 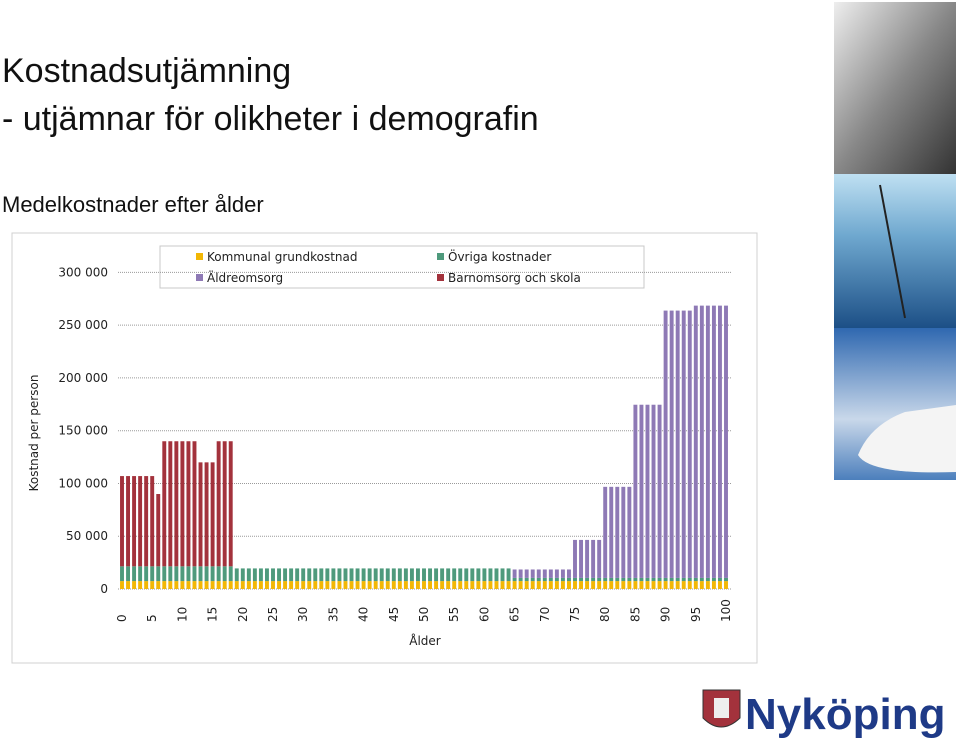 What do you see at coordinates (484, 614) in the screenshot?
I see `x-tick-label: 60` at bounding box center [484, 614].